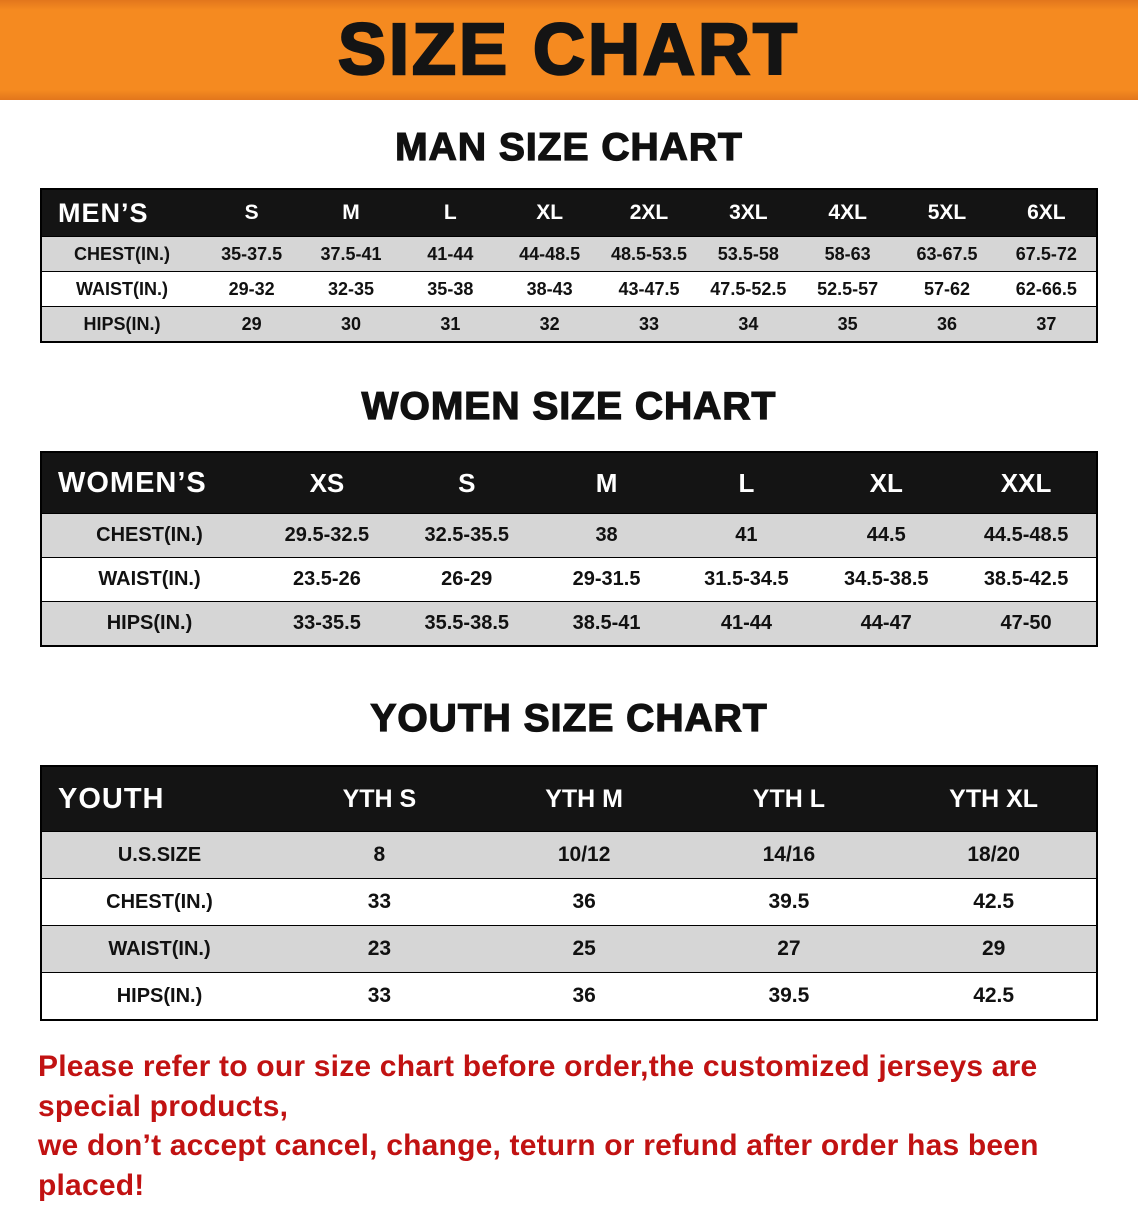 The width and height of the screenshot is (1138, 1225). I want to click on table-row: HIPS(IN.) 29 30 31 32 33 34 35 36 37, so click(569, 323).